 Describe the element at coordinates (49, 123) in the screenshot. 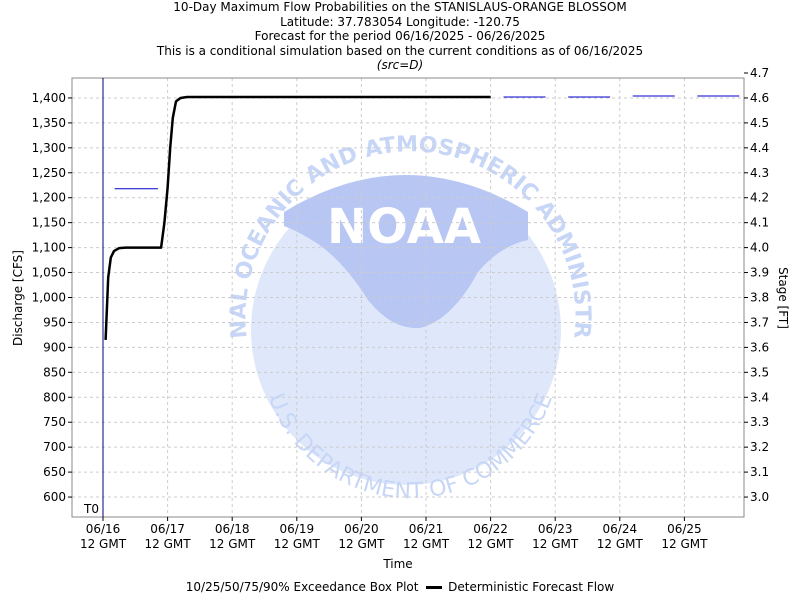

I see `y-tick-label-left: 1,350` at that location.